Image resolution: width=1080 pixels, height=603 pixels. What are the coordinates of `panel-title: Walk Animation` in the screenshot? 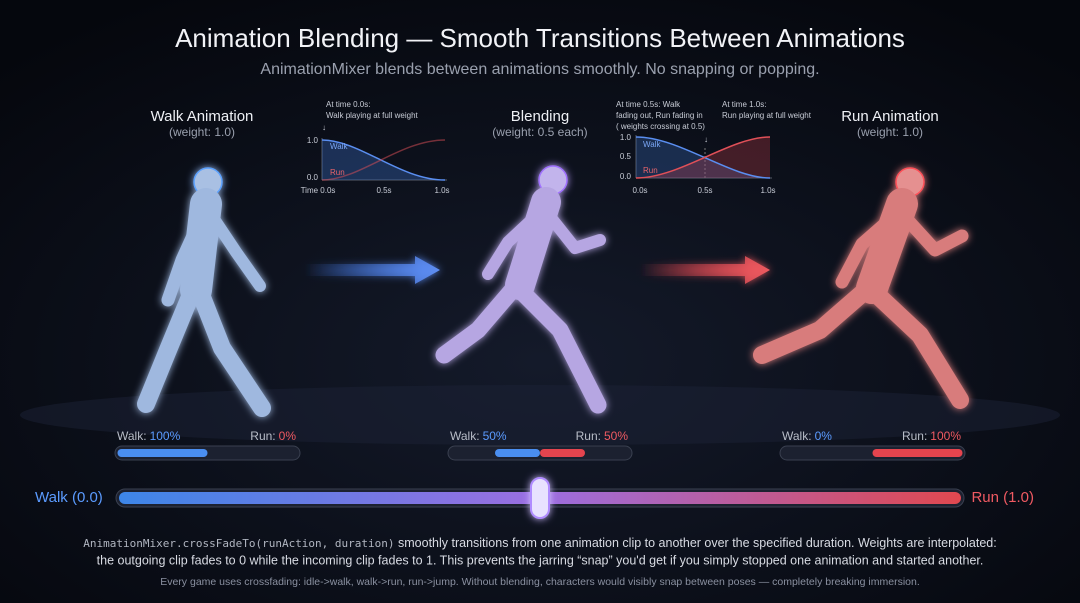 It's located at (202, 116).